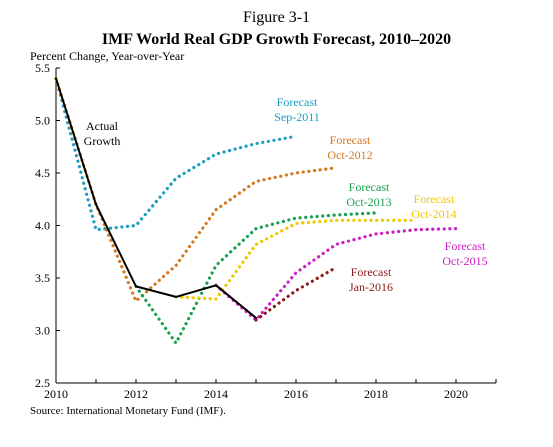  I want to click on y-axis-label: Percent Change, Year-over-Year, so click(107, 56).